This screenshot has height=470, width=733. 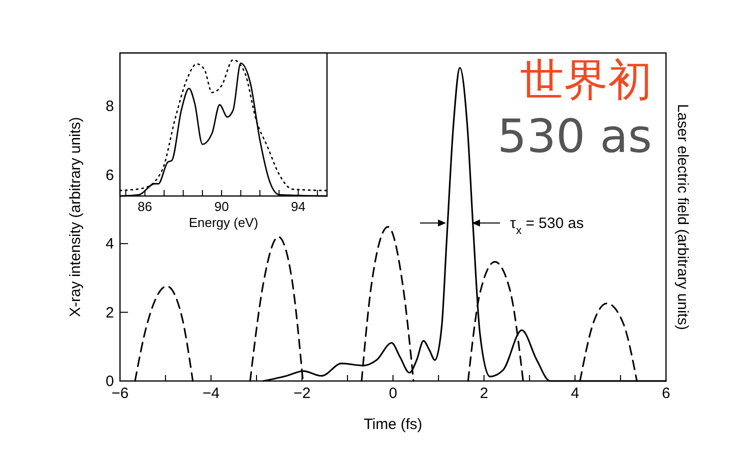 What do you see at coordinates (223, 222) in the screenshot?
I see `x-axis-title: Energy (eV)` at bounding box center [223, 222].